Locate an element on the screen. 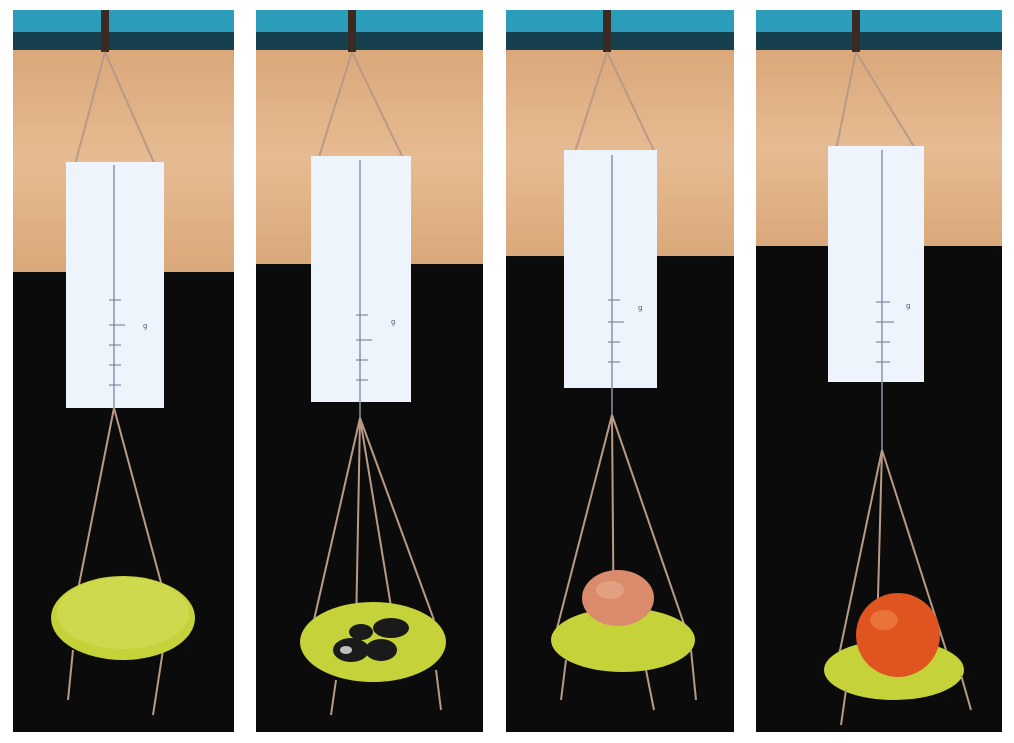 The image size is (1014, 743). rail-shadow is located at coordinates (123, 41).